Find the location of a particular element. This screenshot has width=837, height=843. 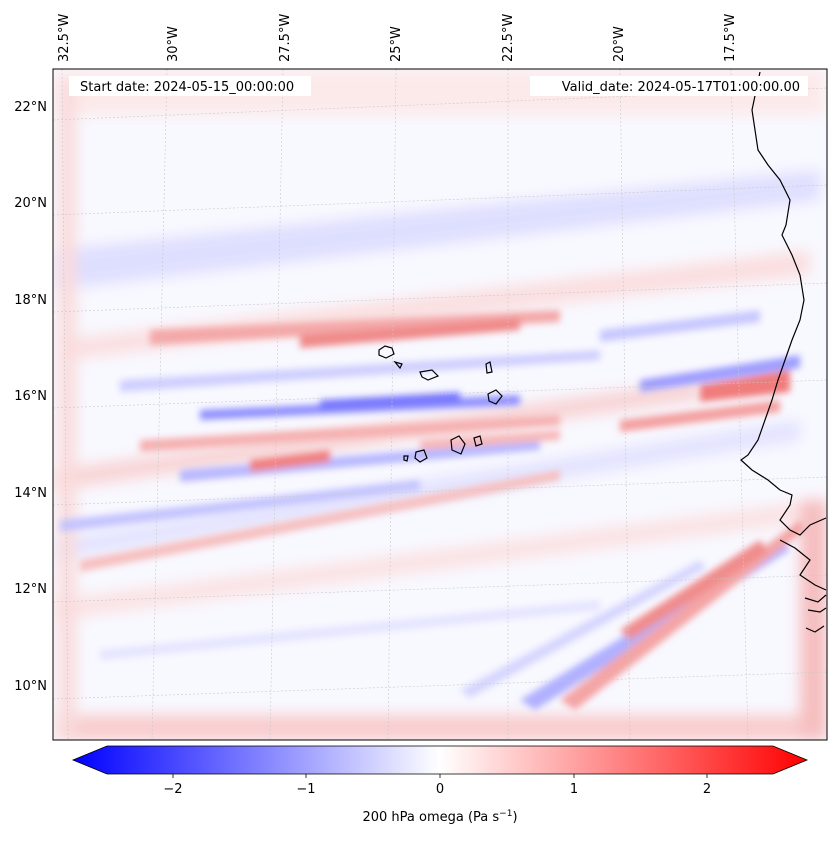

lon-label-22.5w: 22.5°W is located at coordinates (508, 38).